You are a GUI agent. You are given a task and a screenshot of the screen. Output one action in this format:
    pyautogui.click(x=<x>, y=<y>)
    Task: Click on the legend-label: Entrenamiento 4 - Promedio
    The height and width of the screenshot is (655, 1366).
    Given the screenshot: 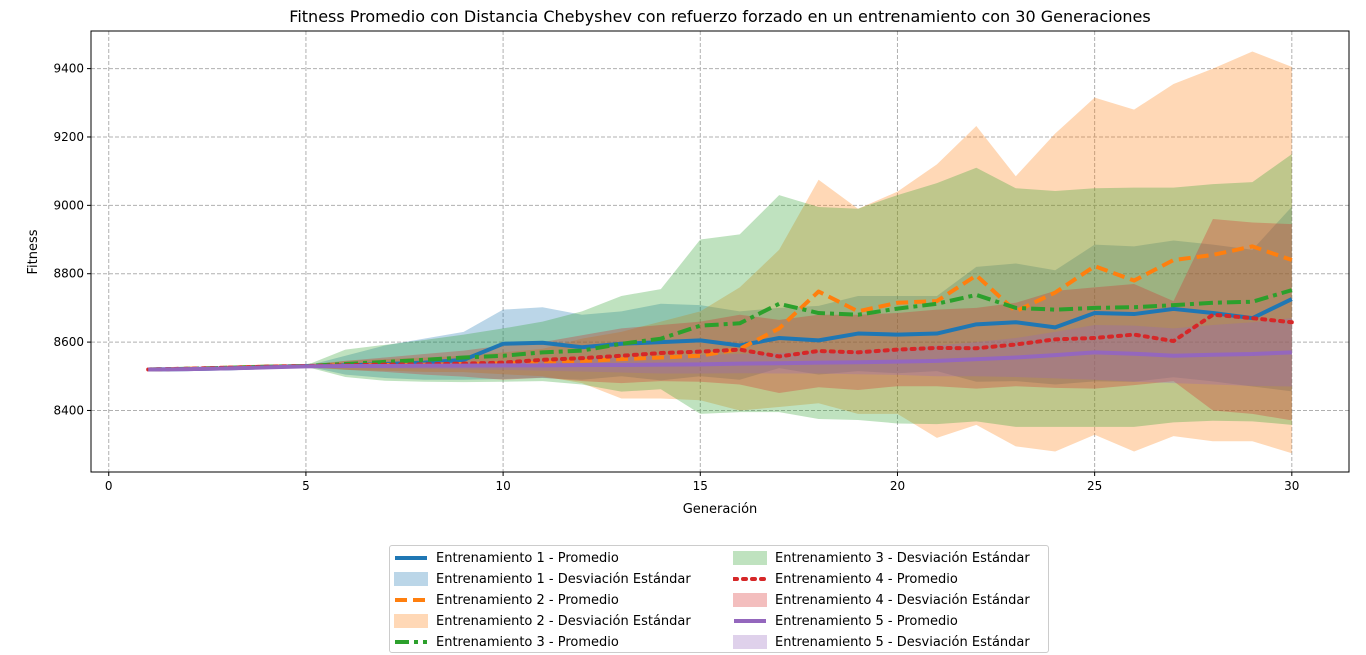 What is the action you would take?
    pyautogui.click(x=866, y=579)
    